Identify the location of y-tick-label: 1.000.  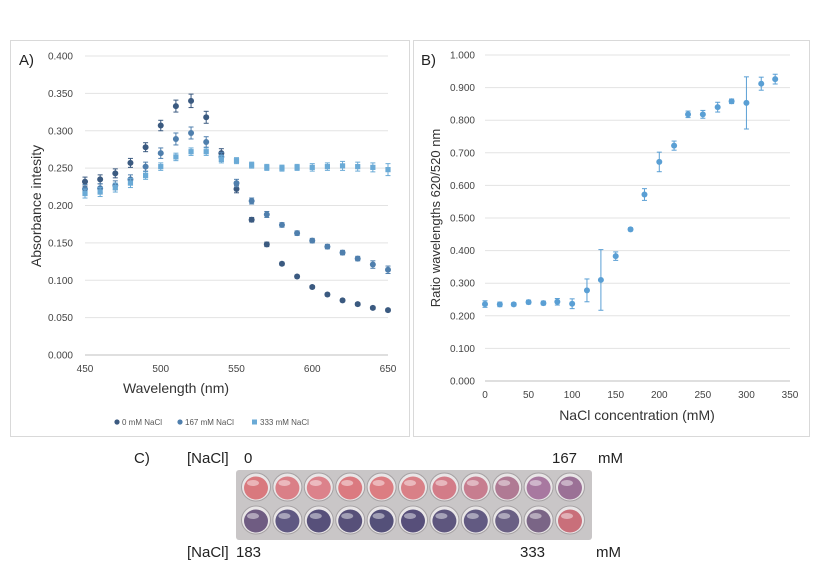
(462, 56).